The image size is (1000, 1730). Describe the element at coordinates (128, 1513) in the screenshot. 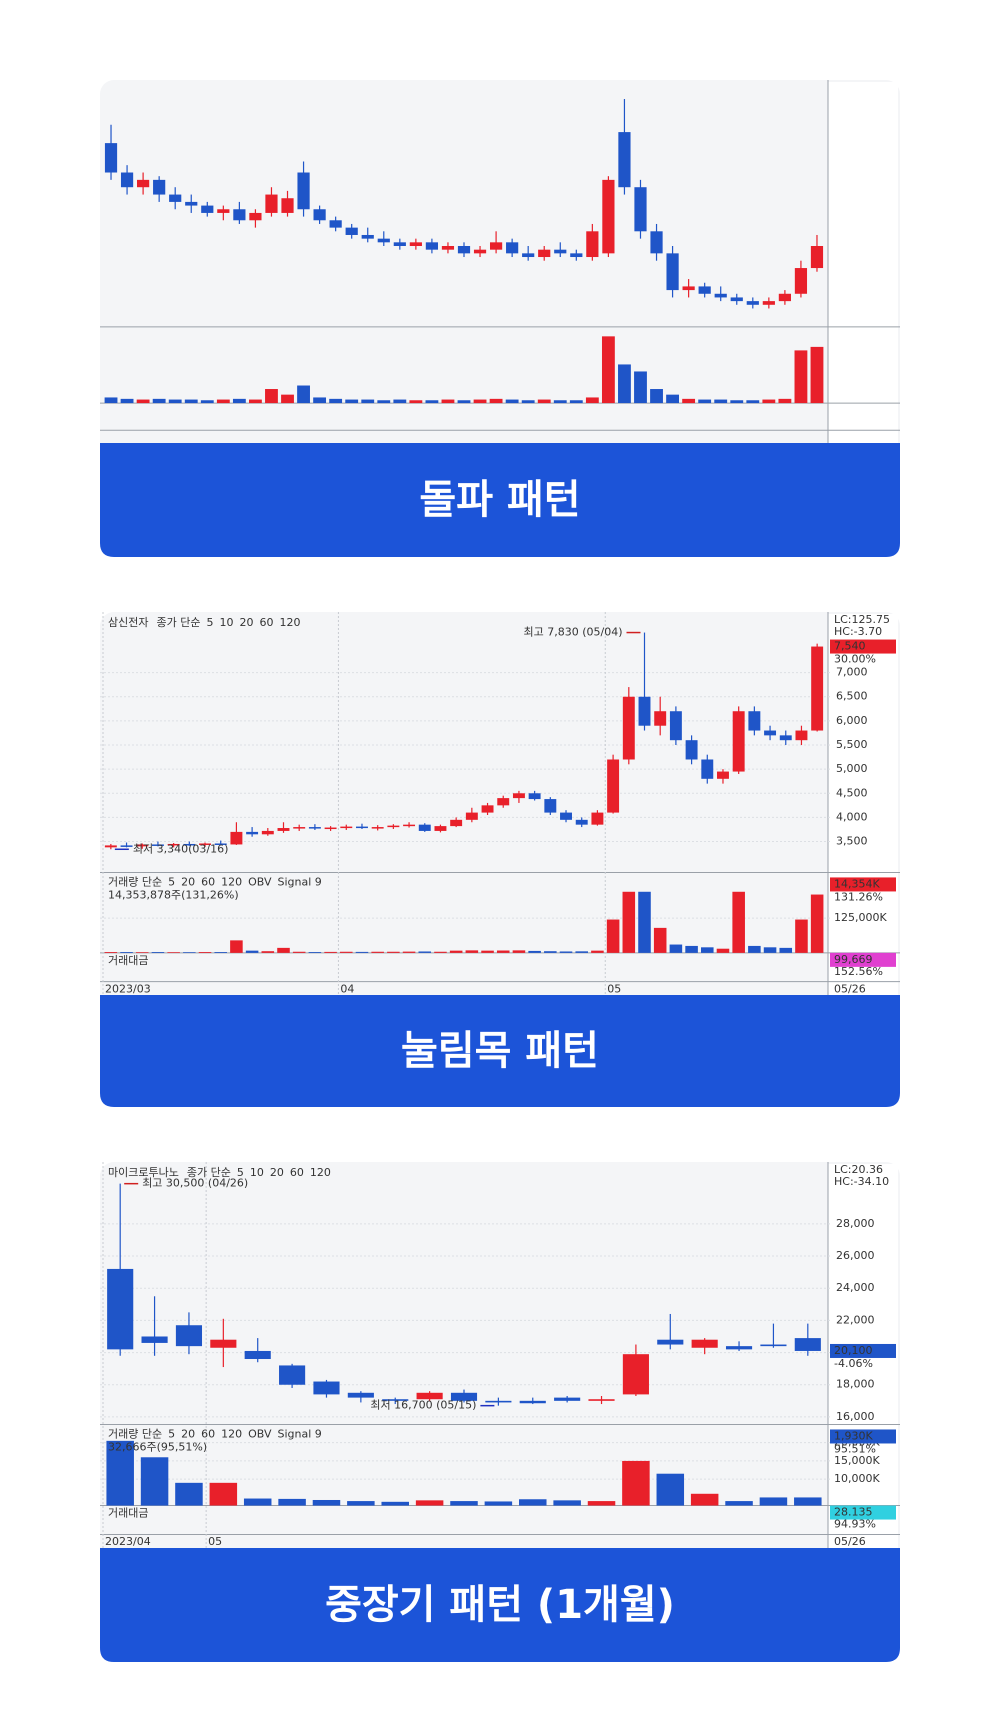

I see `amount-label: 거래대금` at that location.